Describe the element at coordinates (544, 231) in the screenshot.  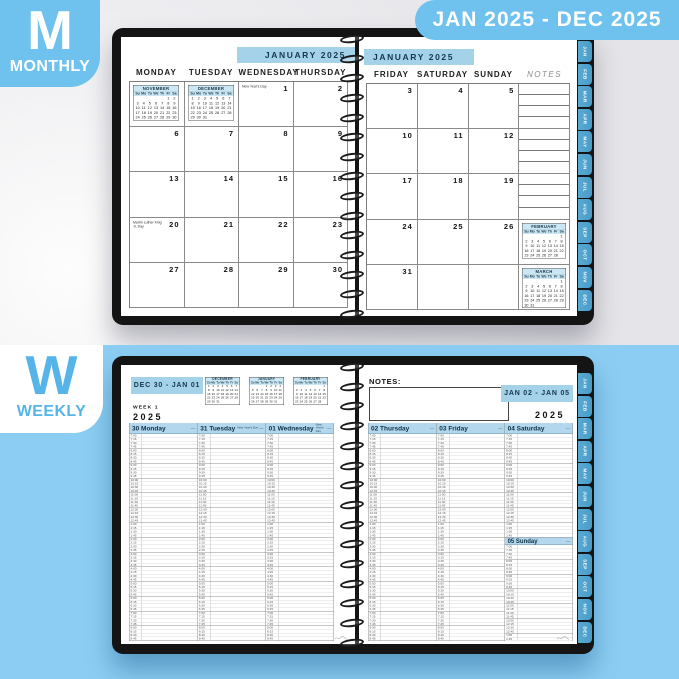
I see `mini-calendar-day-row: Su Mo Tu We Th Fr Sa` at that location.